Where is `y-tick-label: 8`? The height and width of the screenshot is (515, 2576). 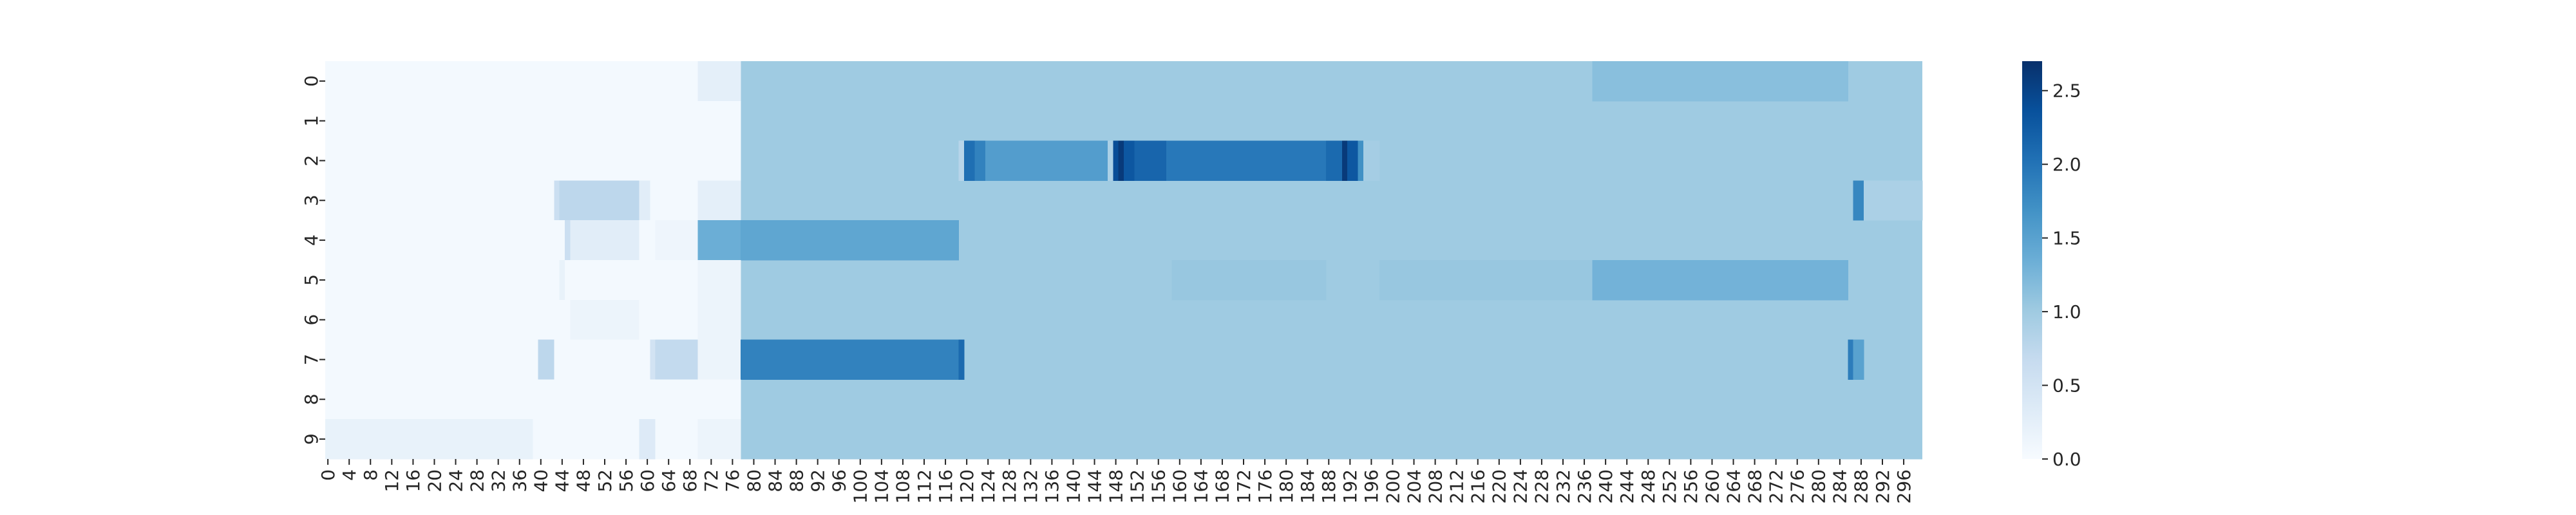
y-tick-label: 8 is located at coordinates (311, 399).